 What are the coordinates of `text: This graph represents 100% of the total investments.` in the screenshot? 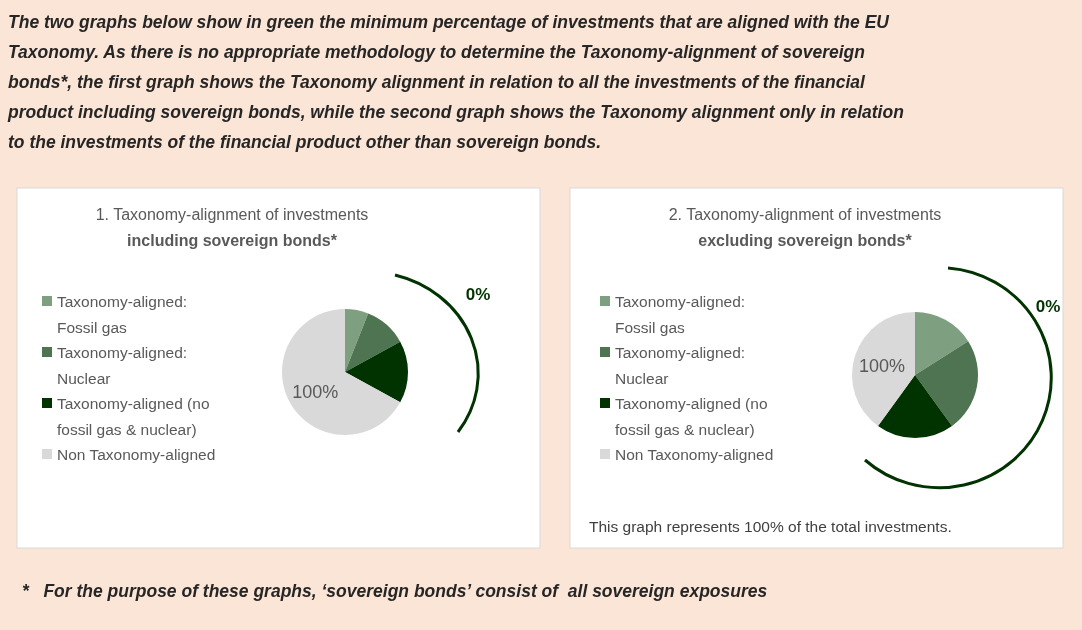 It's located at (770, 526).